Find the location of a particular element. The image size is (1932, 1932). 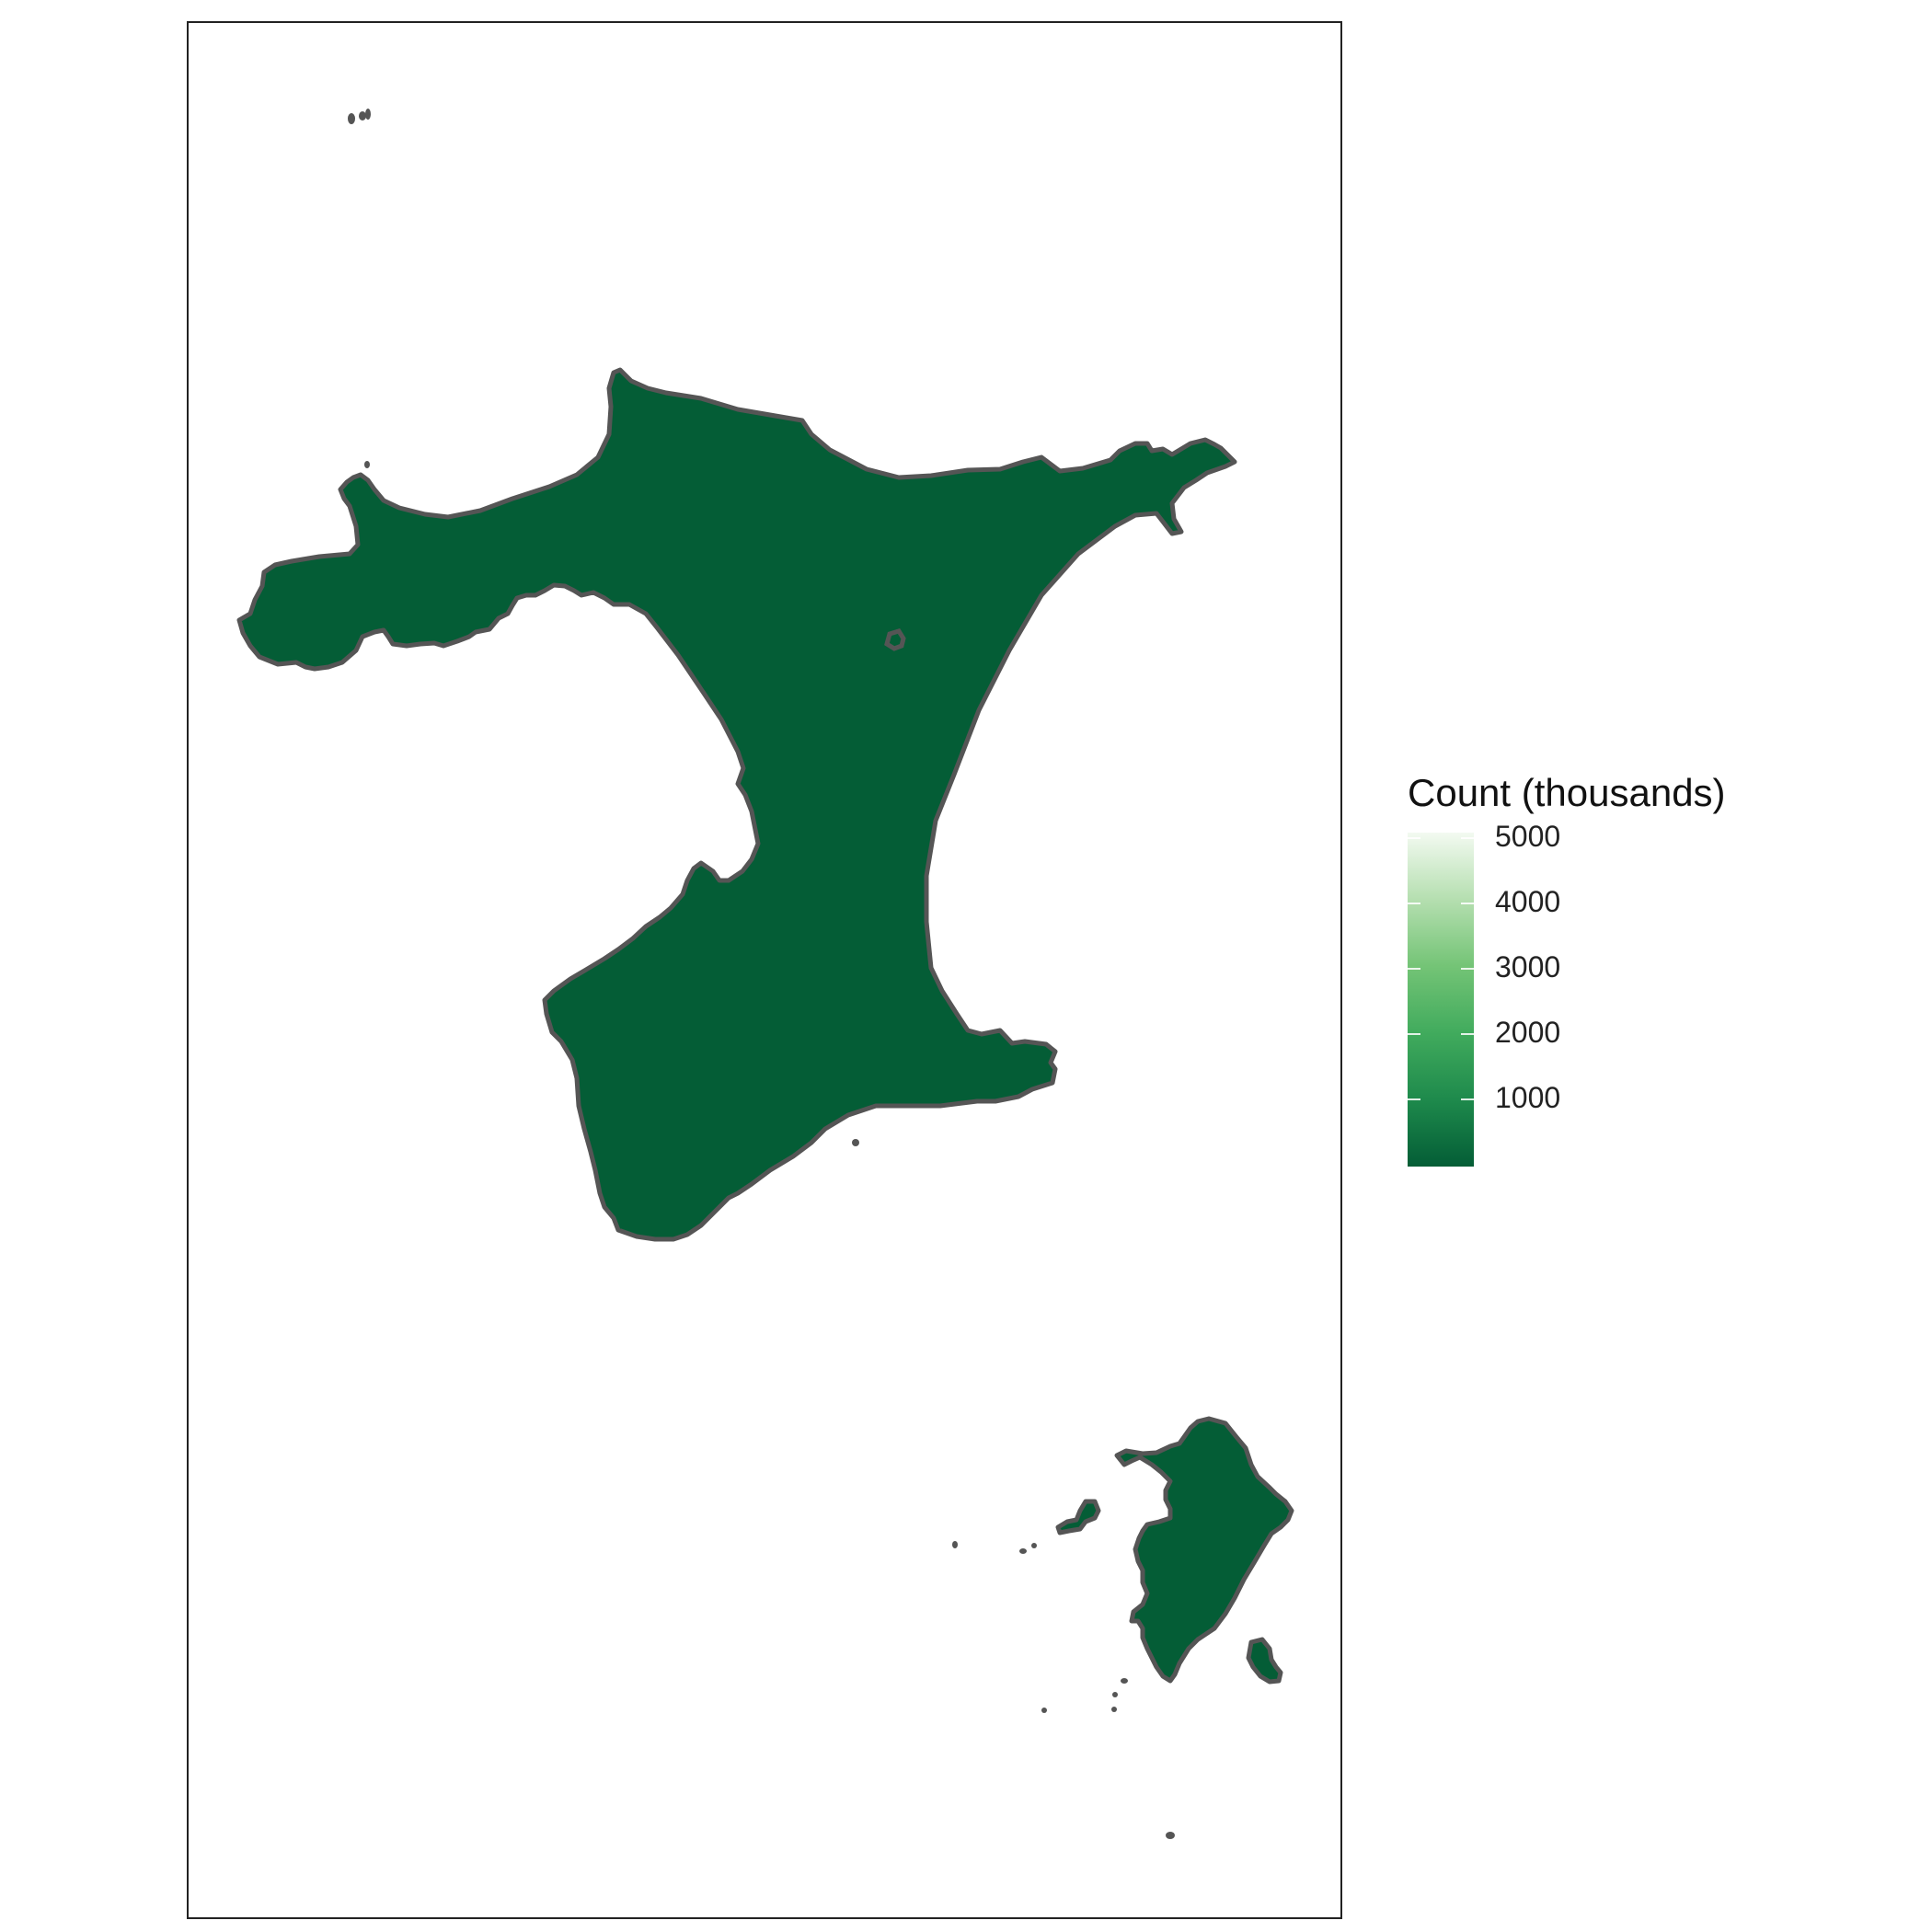

inland-lake is located at coordinates (895, 639).